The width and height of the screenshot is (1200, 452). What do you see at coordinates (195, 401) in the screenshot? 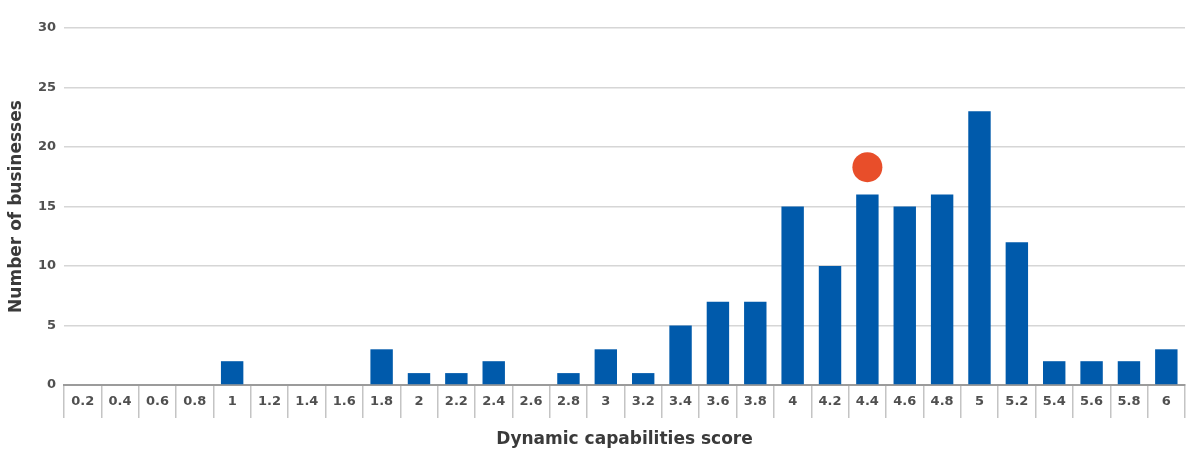
I see `x-tick-label: 0.8` at bounding box center [195, 401].